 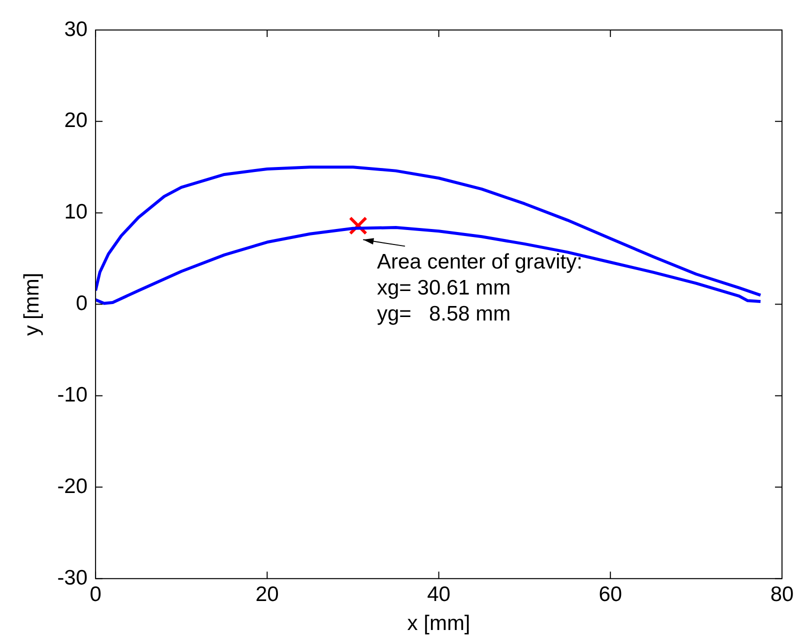 I want to click on y-tick-label: -10, so click(x=72, y=395).